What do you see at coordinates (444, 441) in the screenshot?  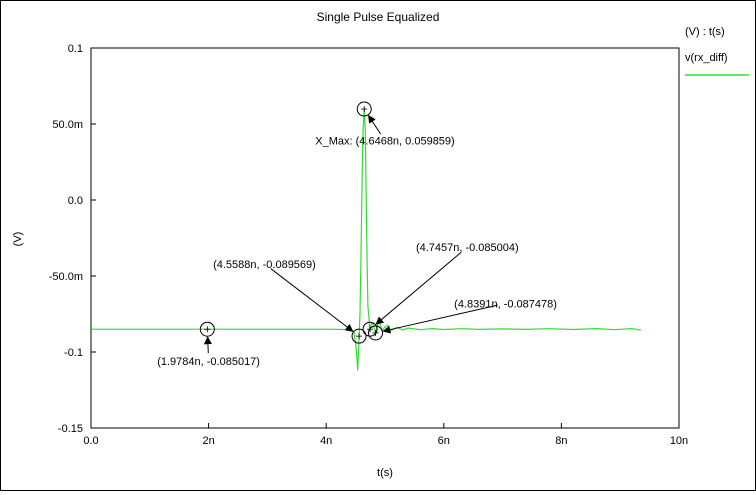 I see `x-tick-label: 6n` at bounding box center [444, 441].